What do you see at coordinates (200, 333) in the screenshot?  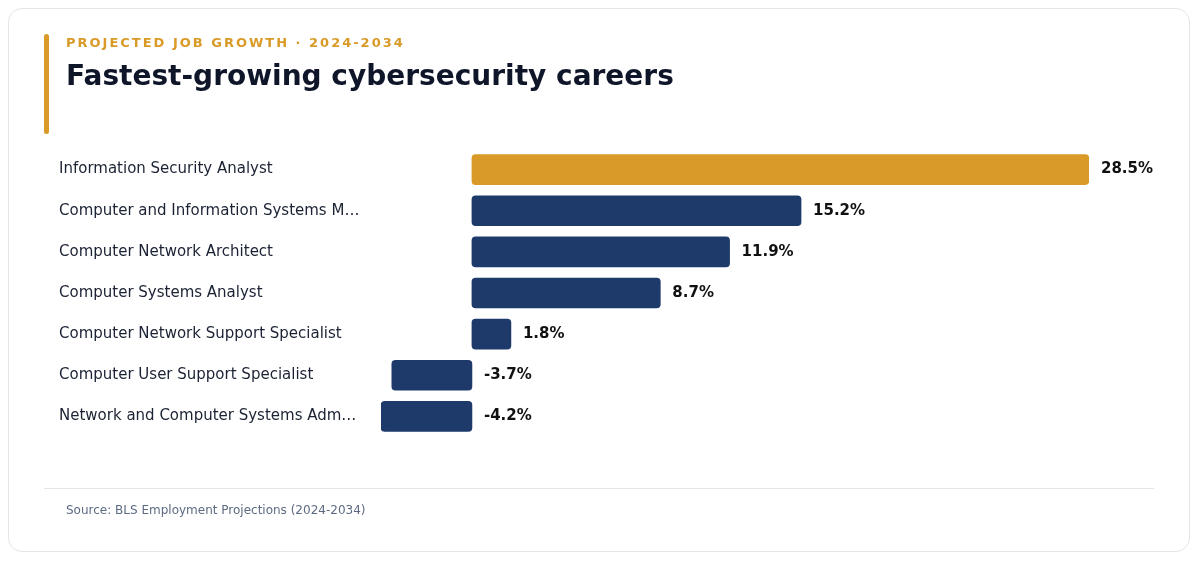 I see `y-tick-label: Computer Network Support Specialist` at bounding box center [200, 333].